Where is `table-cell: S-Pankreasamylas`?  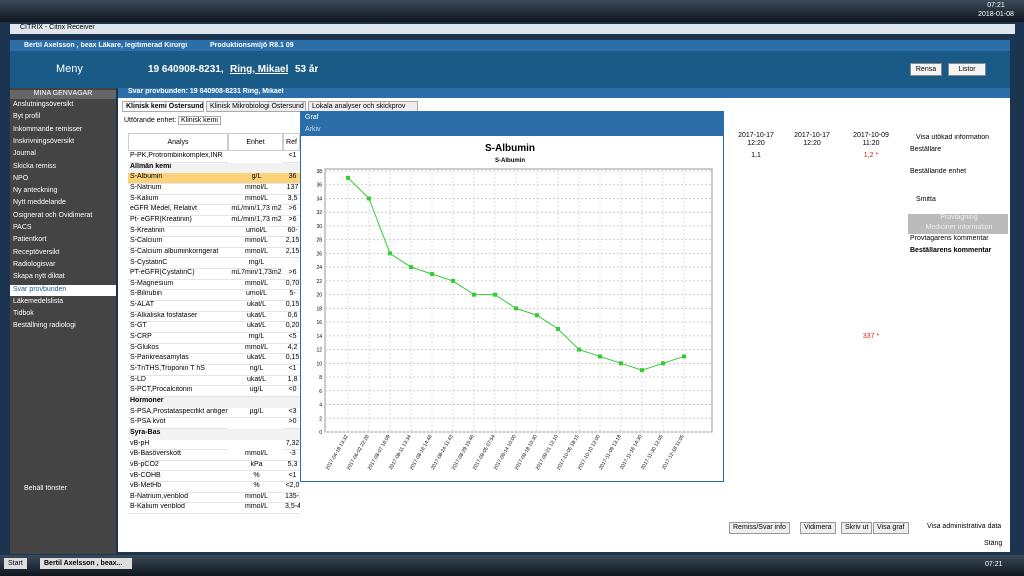 table-cell: S-Pankreasamylas is located at coordinates (178, 359).